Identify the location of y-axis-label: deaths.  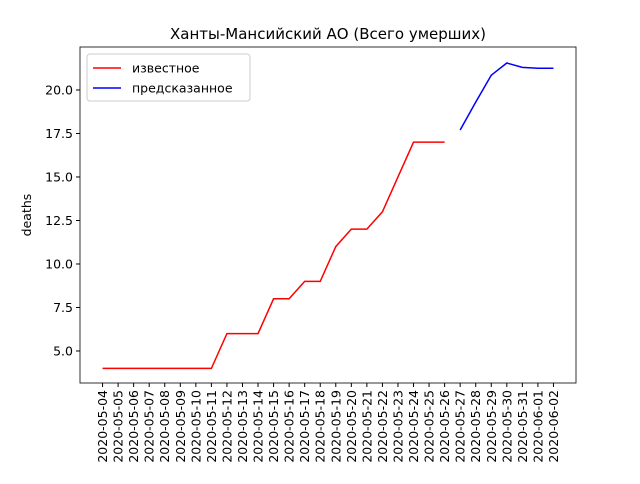
(26, 215).